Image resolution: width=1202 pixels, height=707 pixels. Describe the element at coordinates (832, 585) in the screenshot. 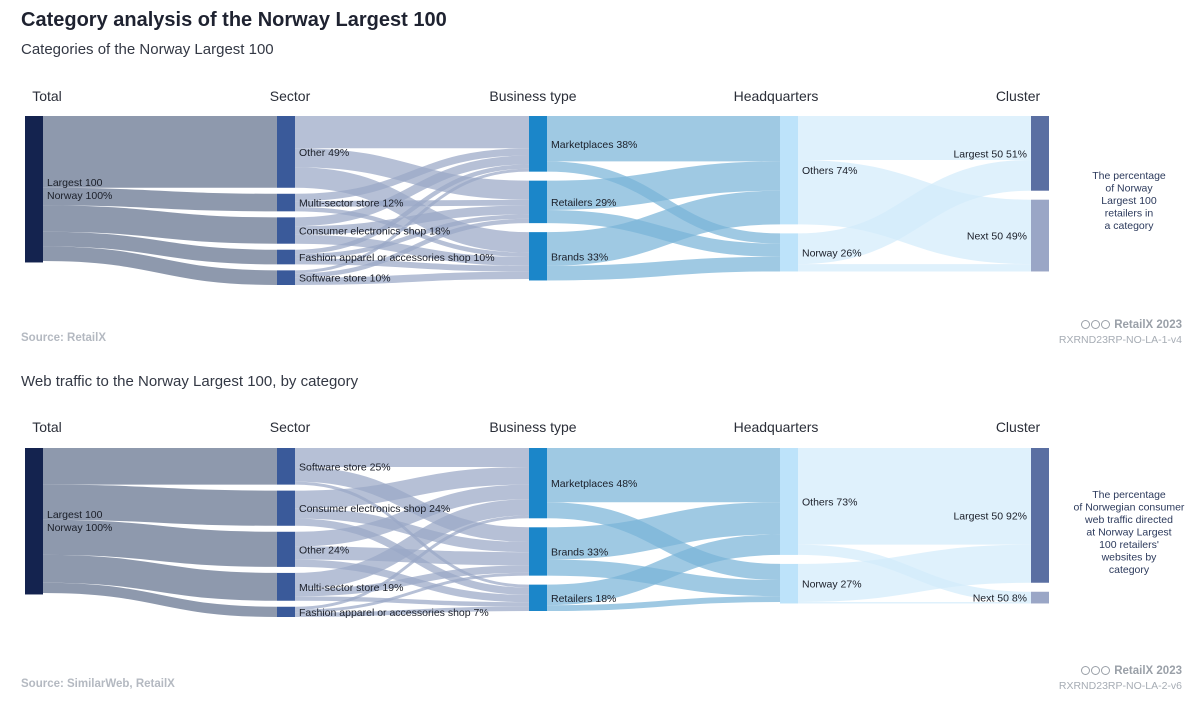

I see `node-label-h_nor: Norway 27%` at that location.